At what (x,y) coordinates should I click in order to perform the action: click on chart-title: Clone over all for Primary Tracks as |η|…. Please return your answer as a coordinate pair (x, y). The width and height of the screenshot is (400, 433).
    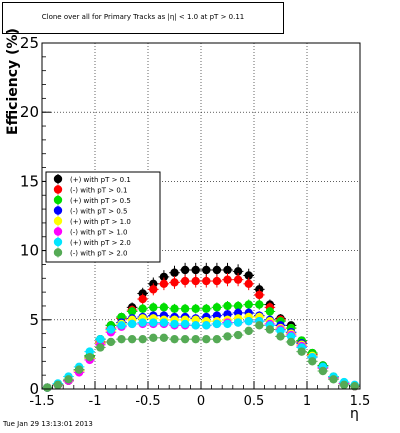
    Looking at the image, I should click on (143, 17).